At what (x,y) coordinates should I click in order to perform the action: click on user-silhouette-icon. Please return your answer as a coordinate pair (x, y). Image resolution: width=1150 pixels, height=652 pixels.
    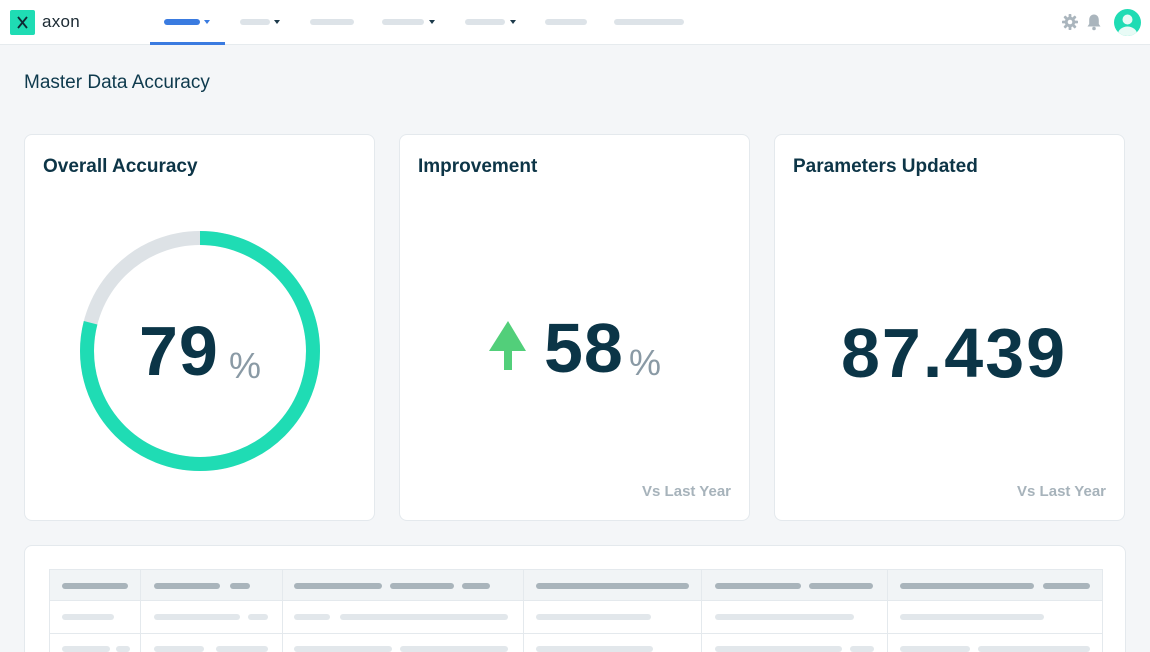
    Looking at the image, I should click on (1127, 25).